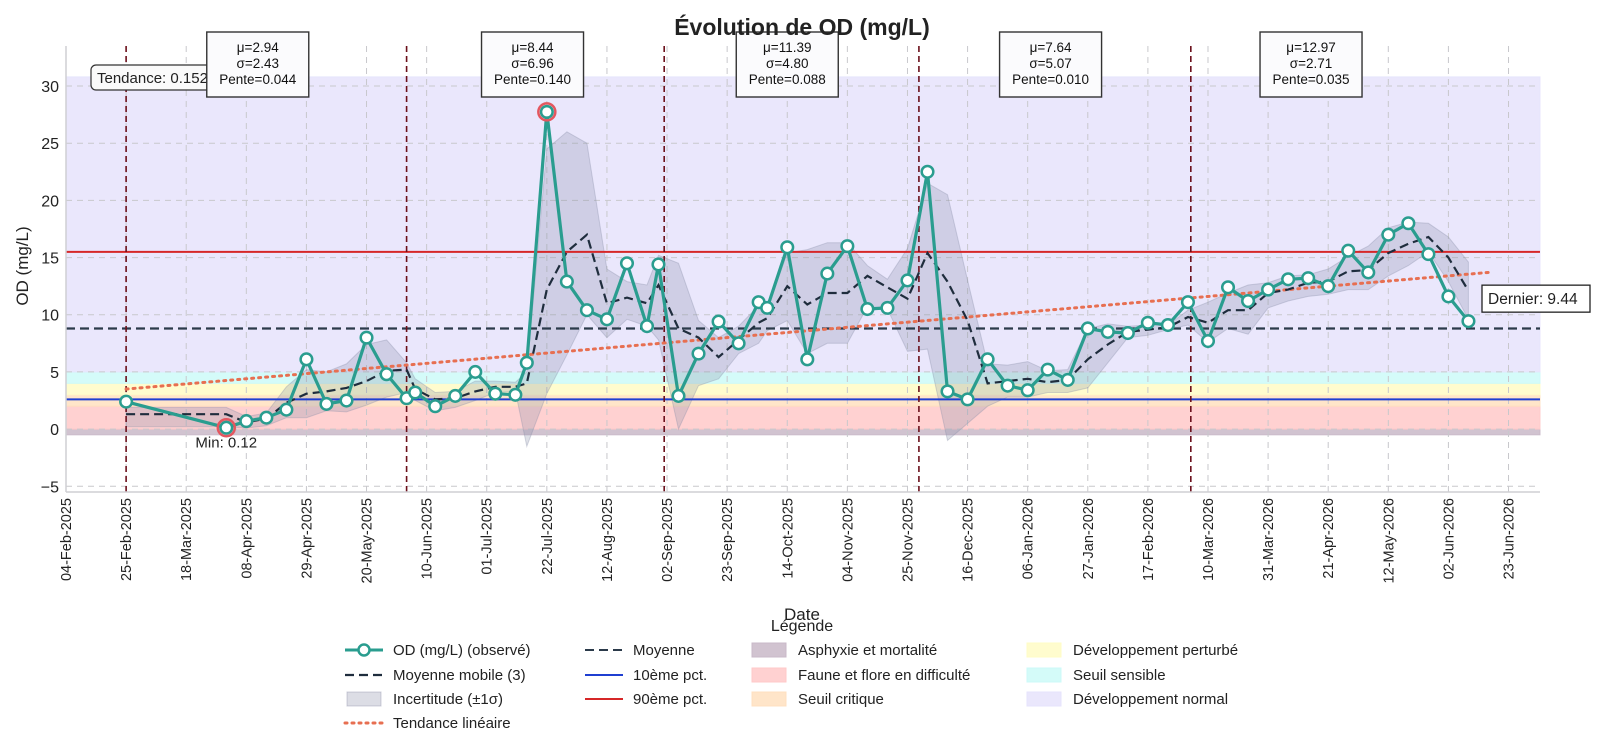  I want to click on x-tick-label-4: 29-Apr-2025, so click(307, 538).